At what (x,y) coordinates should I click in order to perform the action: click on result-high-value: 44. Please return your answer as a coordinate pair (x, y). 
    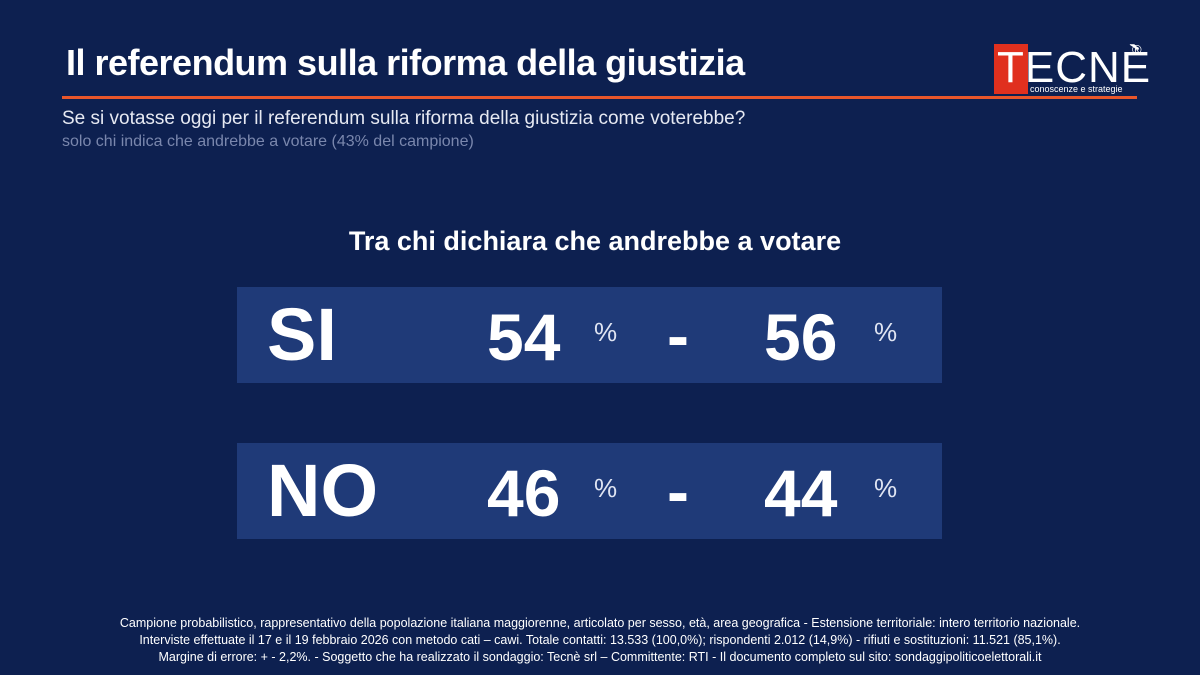
    Looking at the image, I should click on (801, 493).